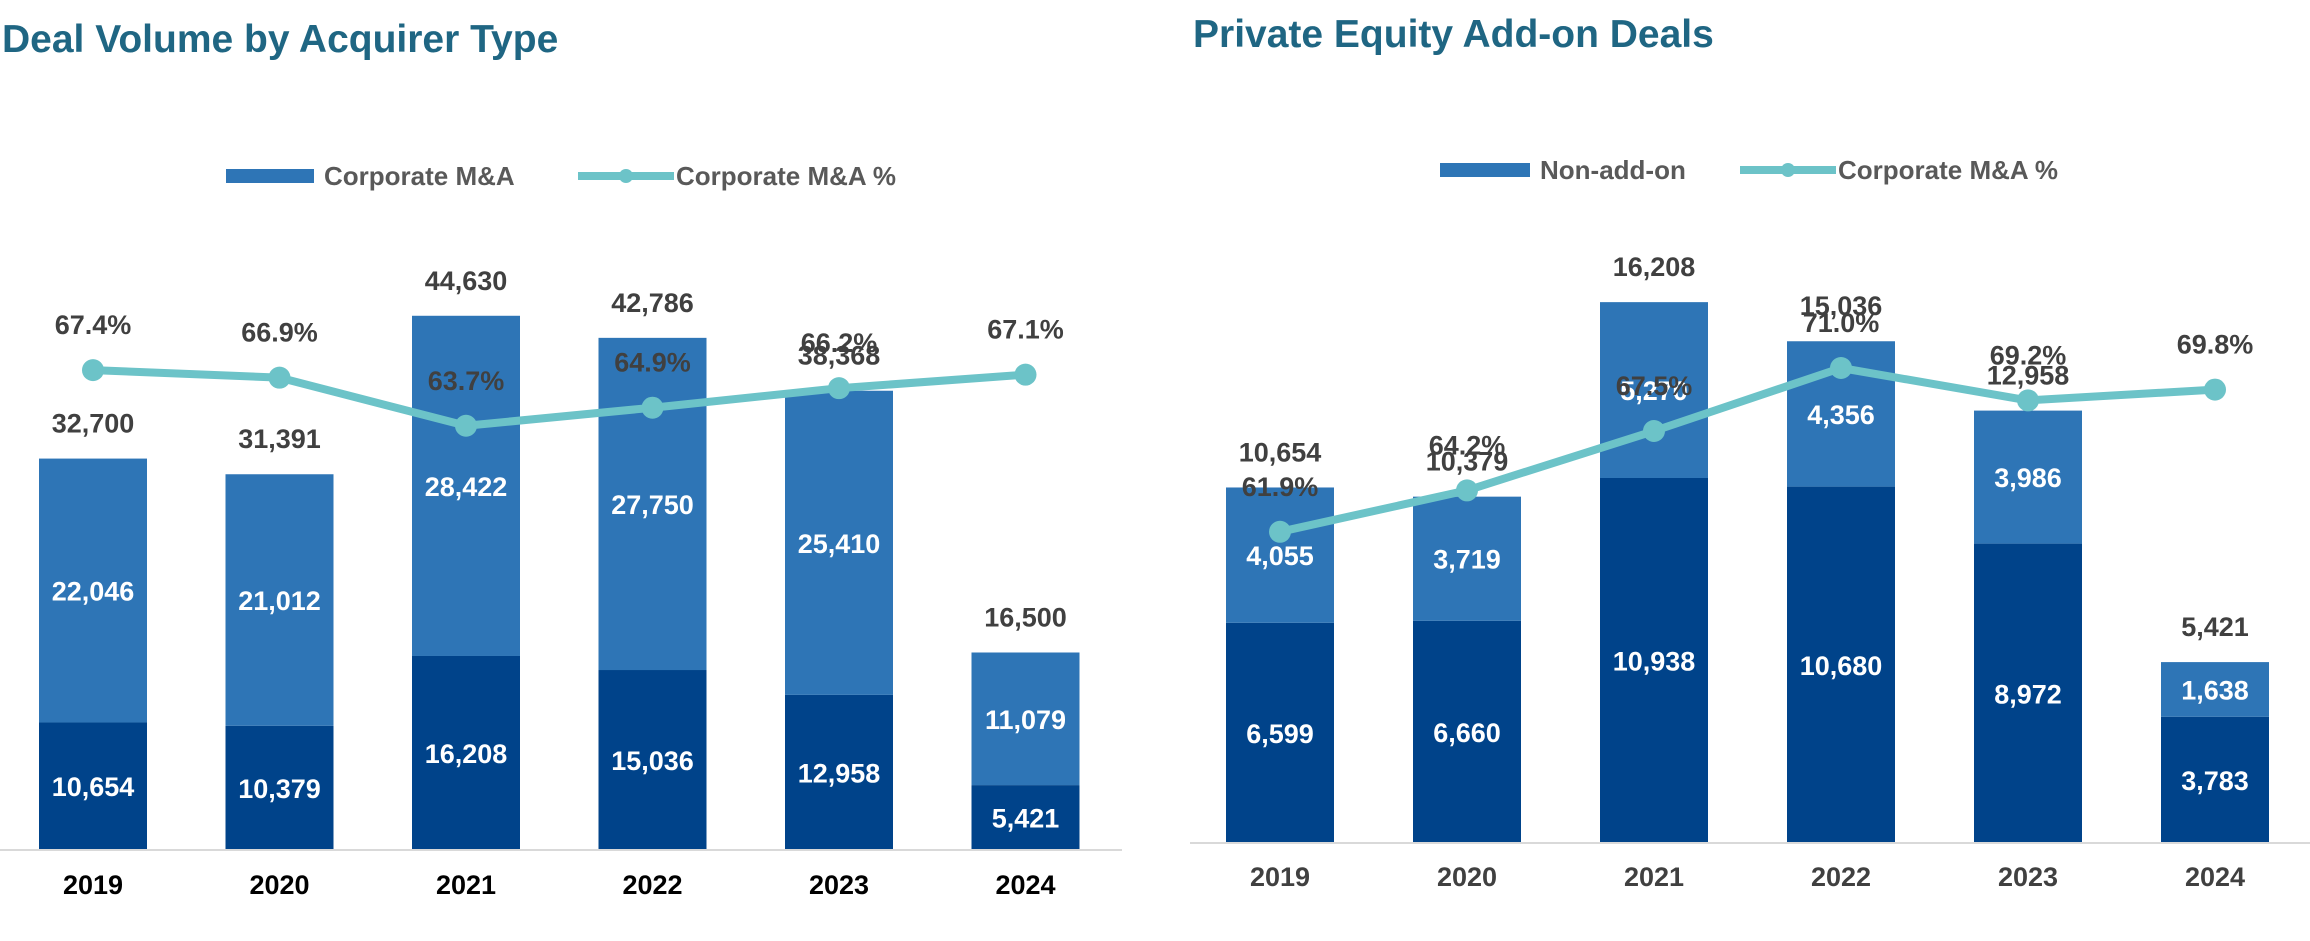  Describe the element at coordinates (1467, 445) in the screenshot. I see `line-data-label: 64.2%` at that location.